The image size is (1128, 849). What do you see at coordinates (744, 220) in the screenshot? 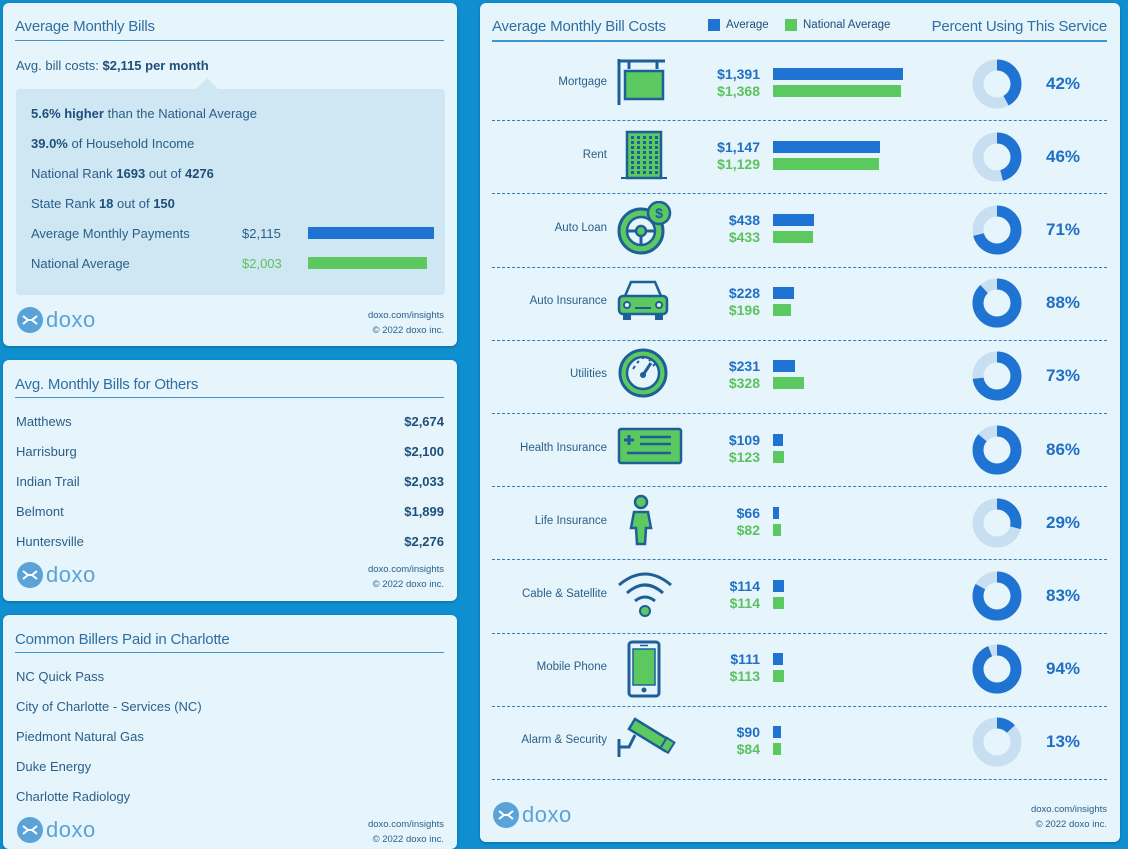
I see `average-value-label: $438` at bounding box center [744, 220].